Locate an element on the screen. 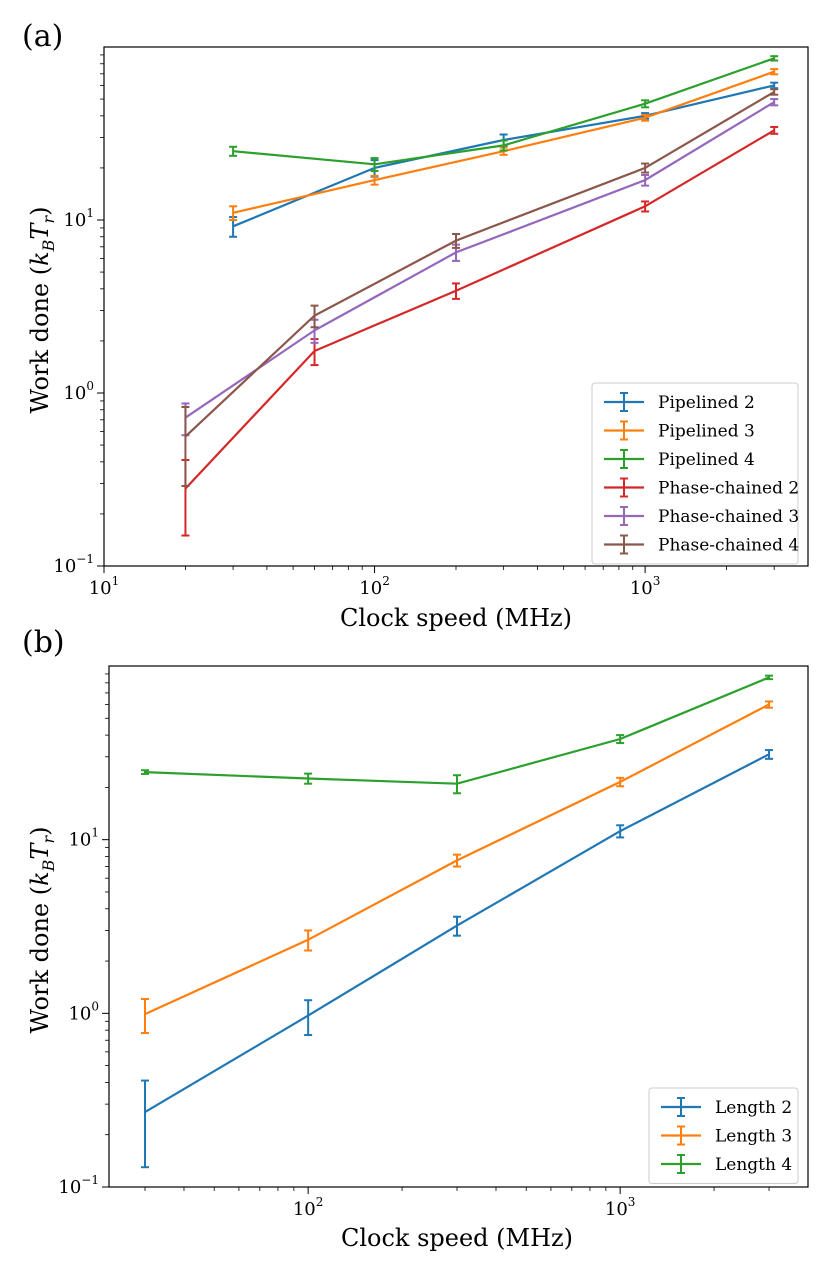 The height and width of the screenshot is (1268, 830). panel-b-label: (b) is located at coordinates (43, 642).